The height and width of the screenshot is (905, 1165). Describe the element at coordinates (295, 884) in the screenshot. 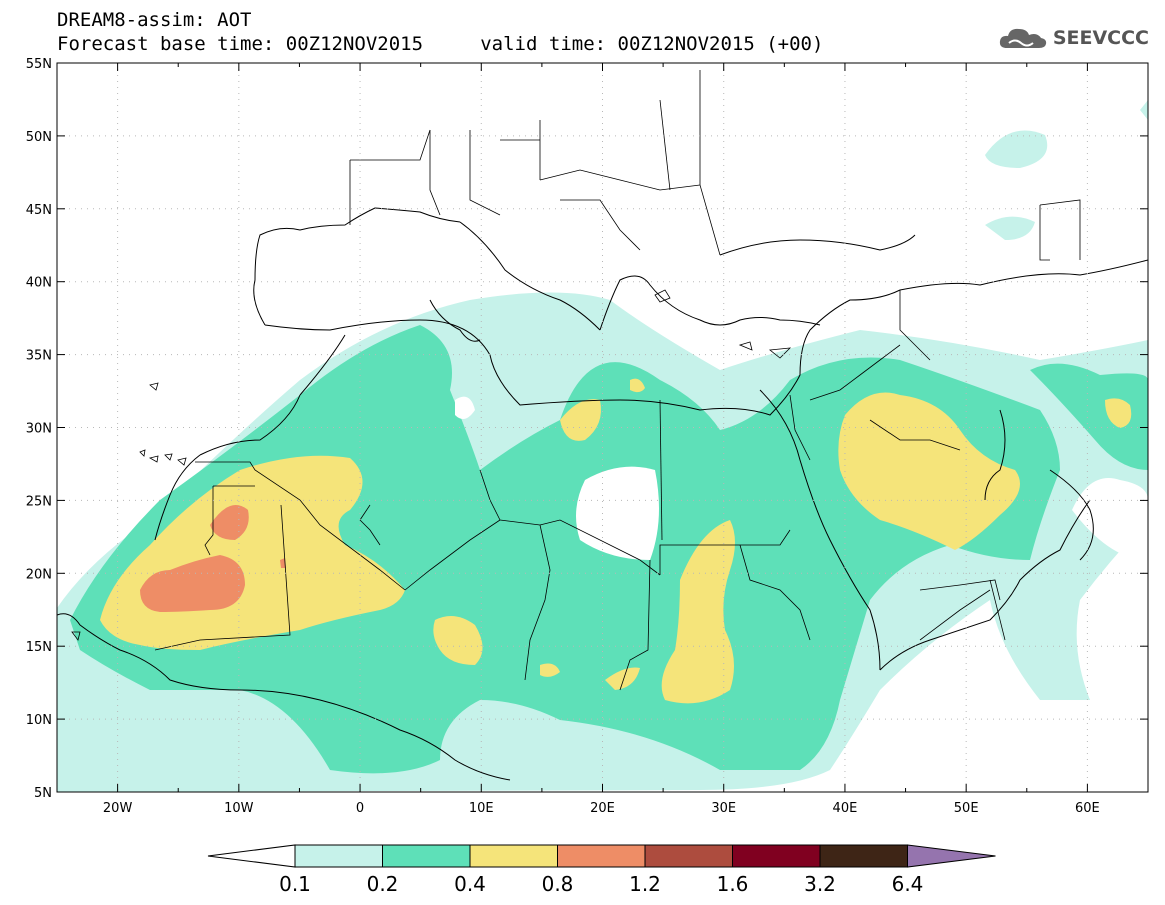

I see `colorbar-label: 0.1` at that location.